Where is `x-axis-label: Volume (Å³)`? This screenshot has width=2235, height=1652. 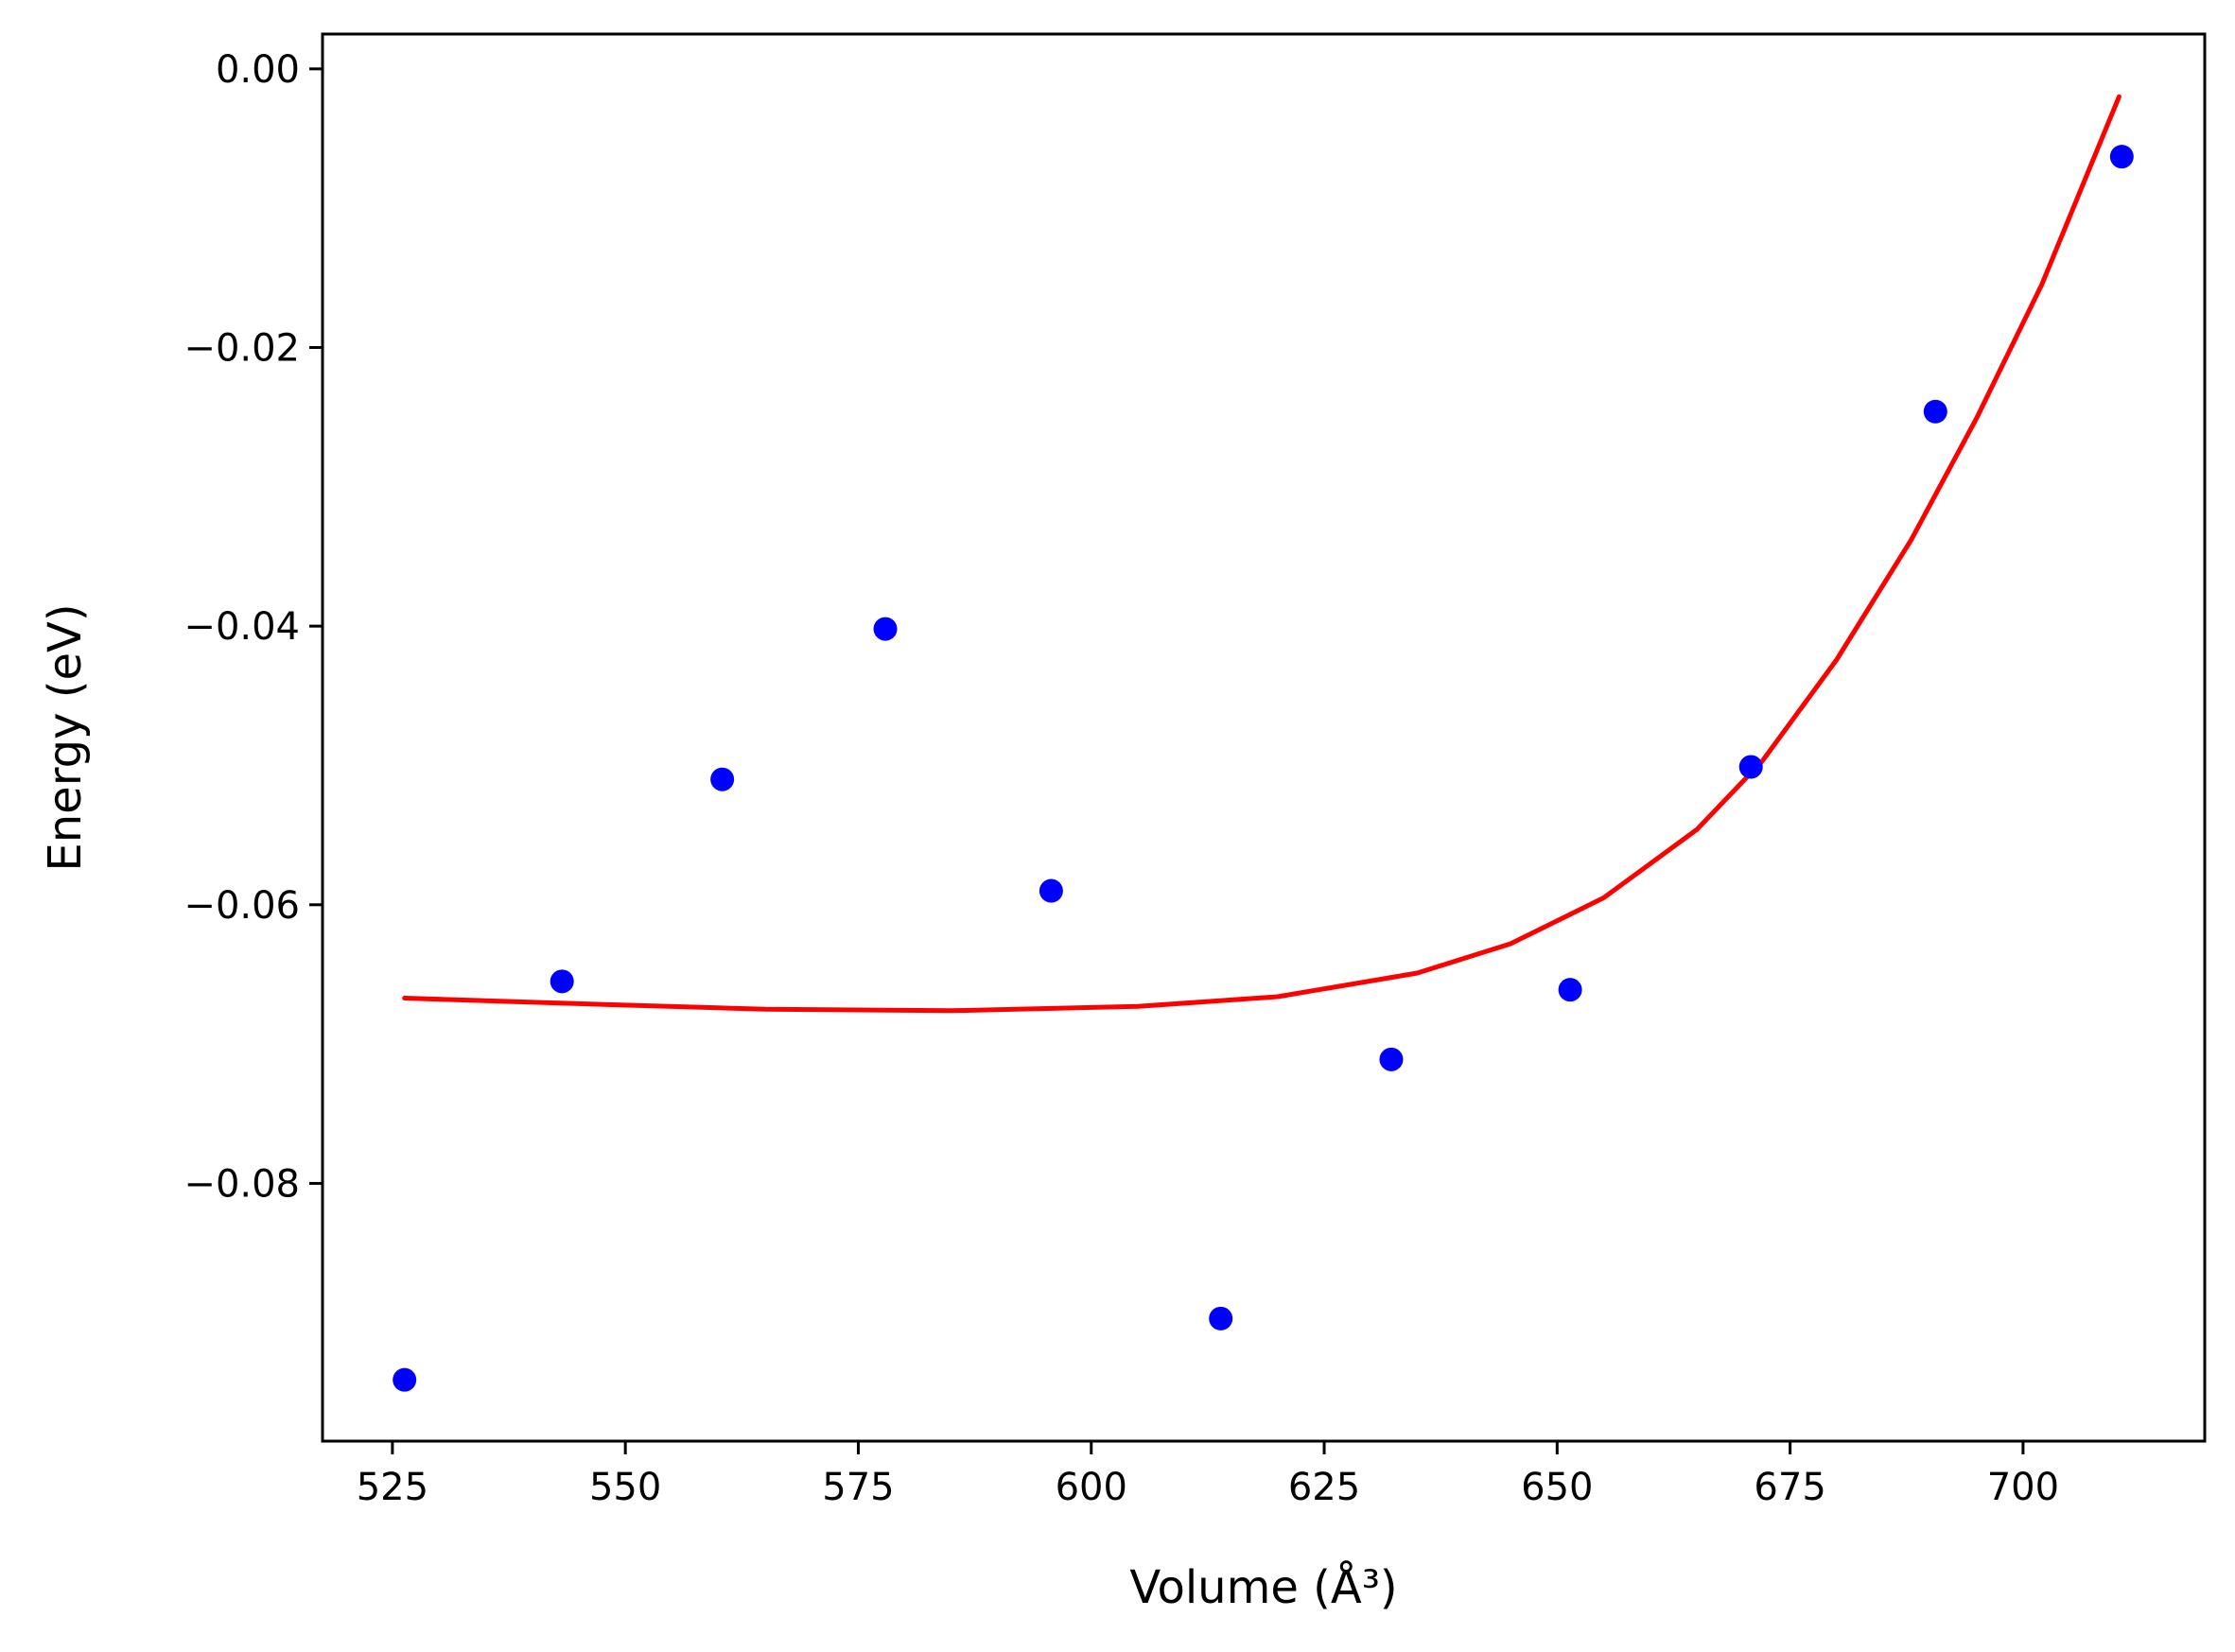
x-axis-label: Volume (Å³) is located at coordinates (1263, 1587).